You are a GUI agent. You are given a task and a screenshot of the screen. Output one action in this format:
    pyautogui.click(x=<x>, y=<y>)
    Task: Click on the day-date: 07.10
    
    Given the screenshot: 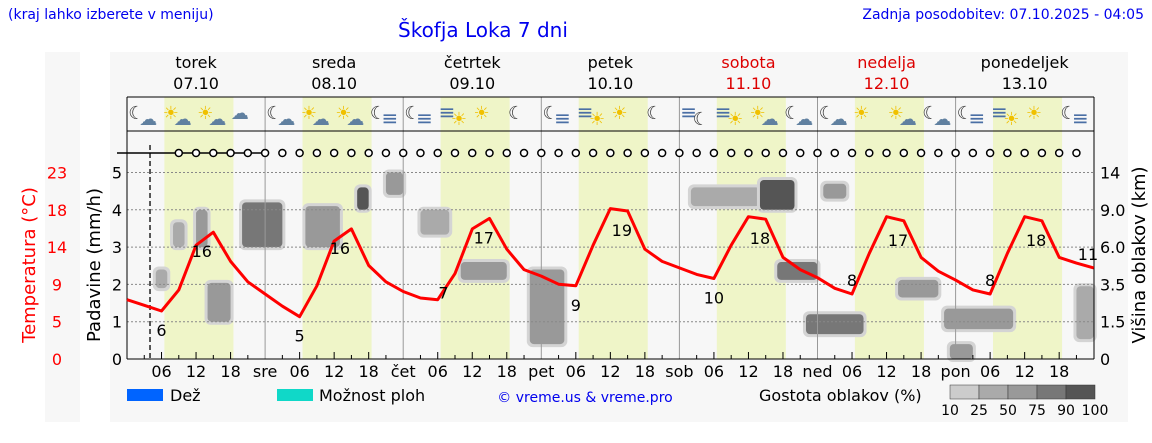 What is the action you would take?
    pyautogui.click(x=196, y=83)
    